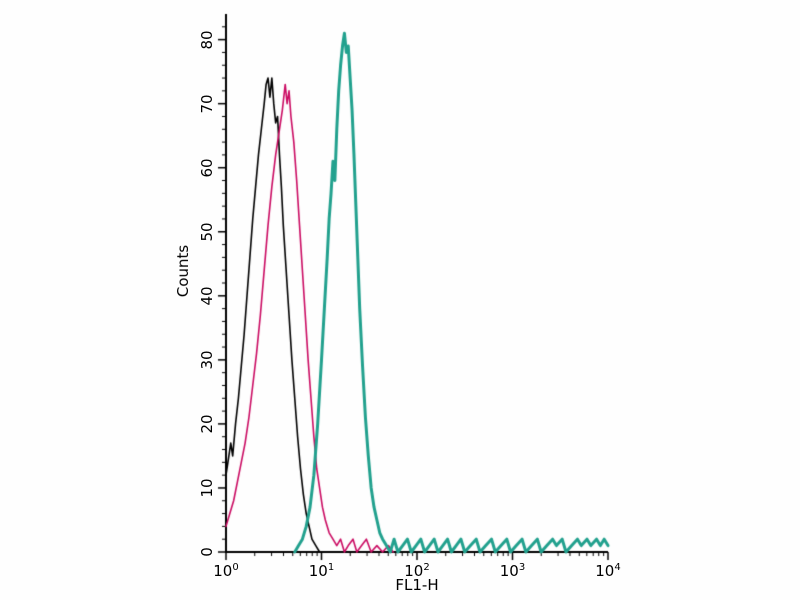  What do you see at coordinates (207, 232) in the screenshot?
I see `y-tick-label: 50` at bounding box center [207, 232].